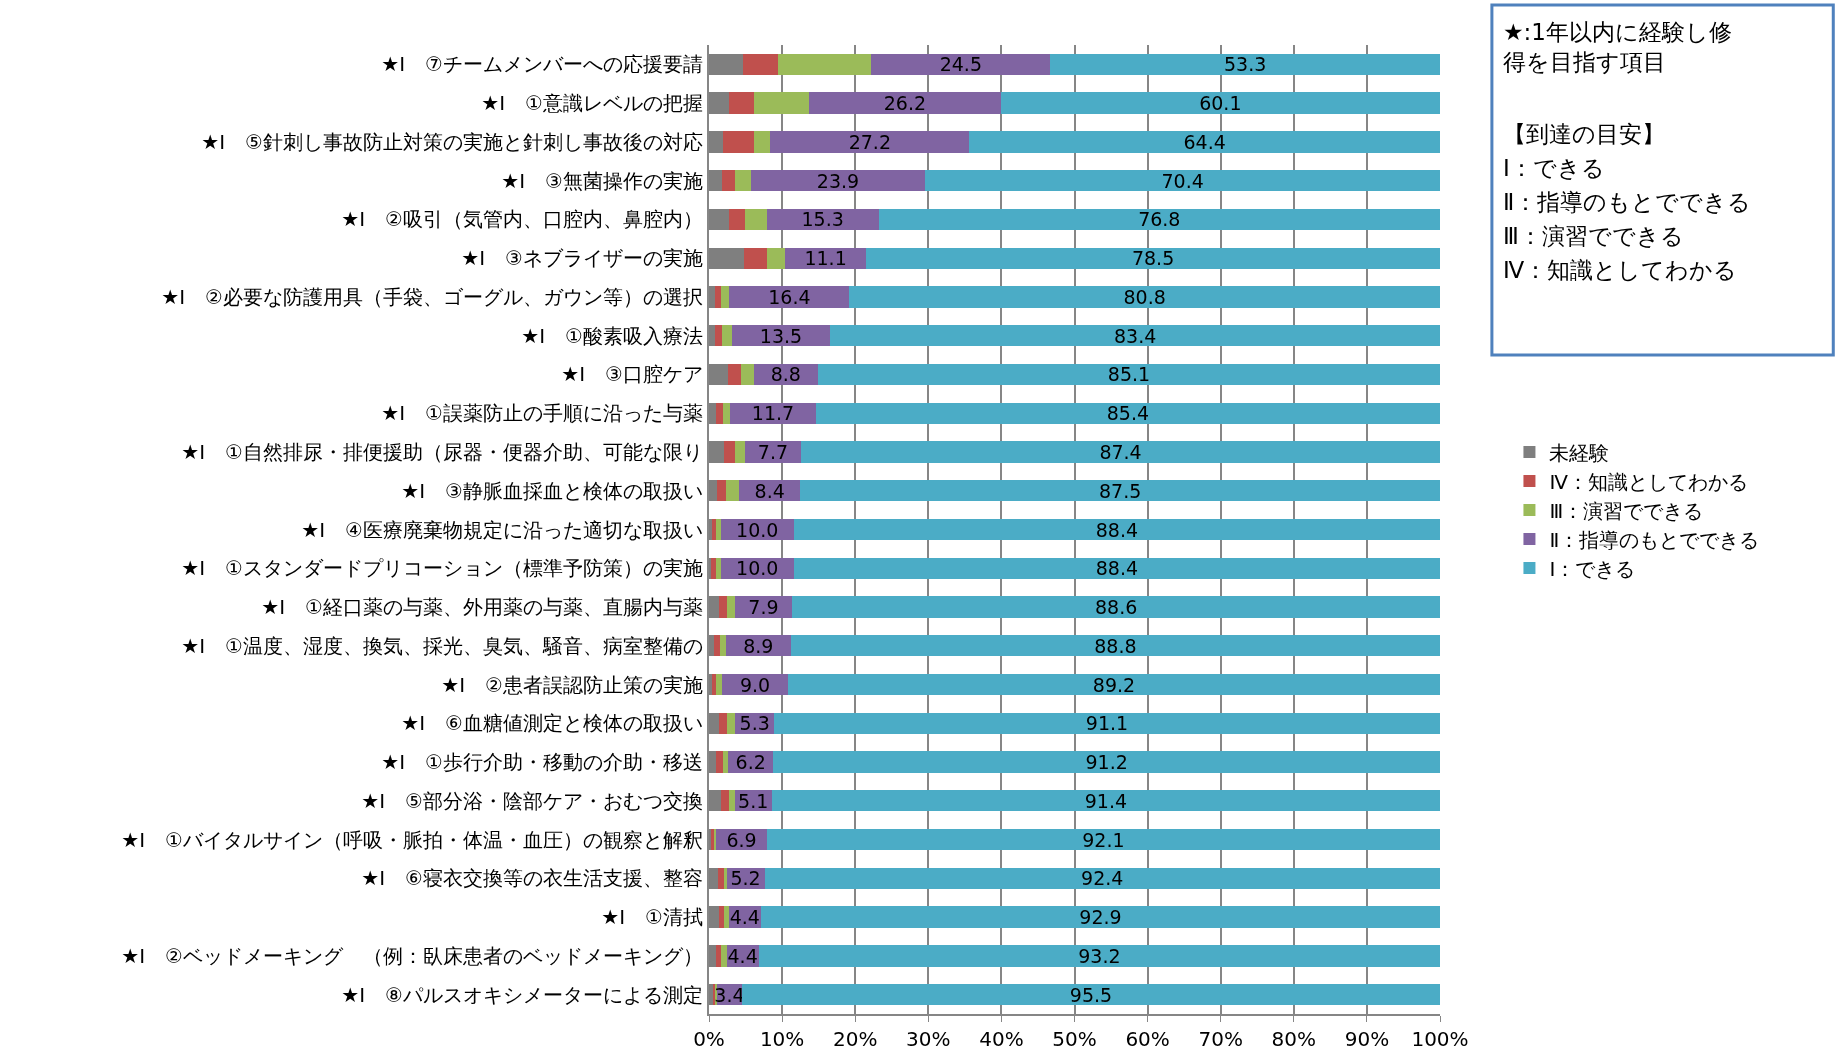 The width and height of the screenshot is (1837, 1064). I want to click on data-label: 91.4, so click(1106, 800).